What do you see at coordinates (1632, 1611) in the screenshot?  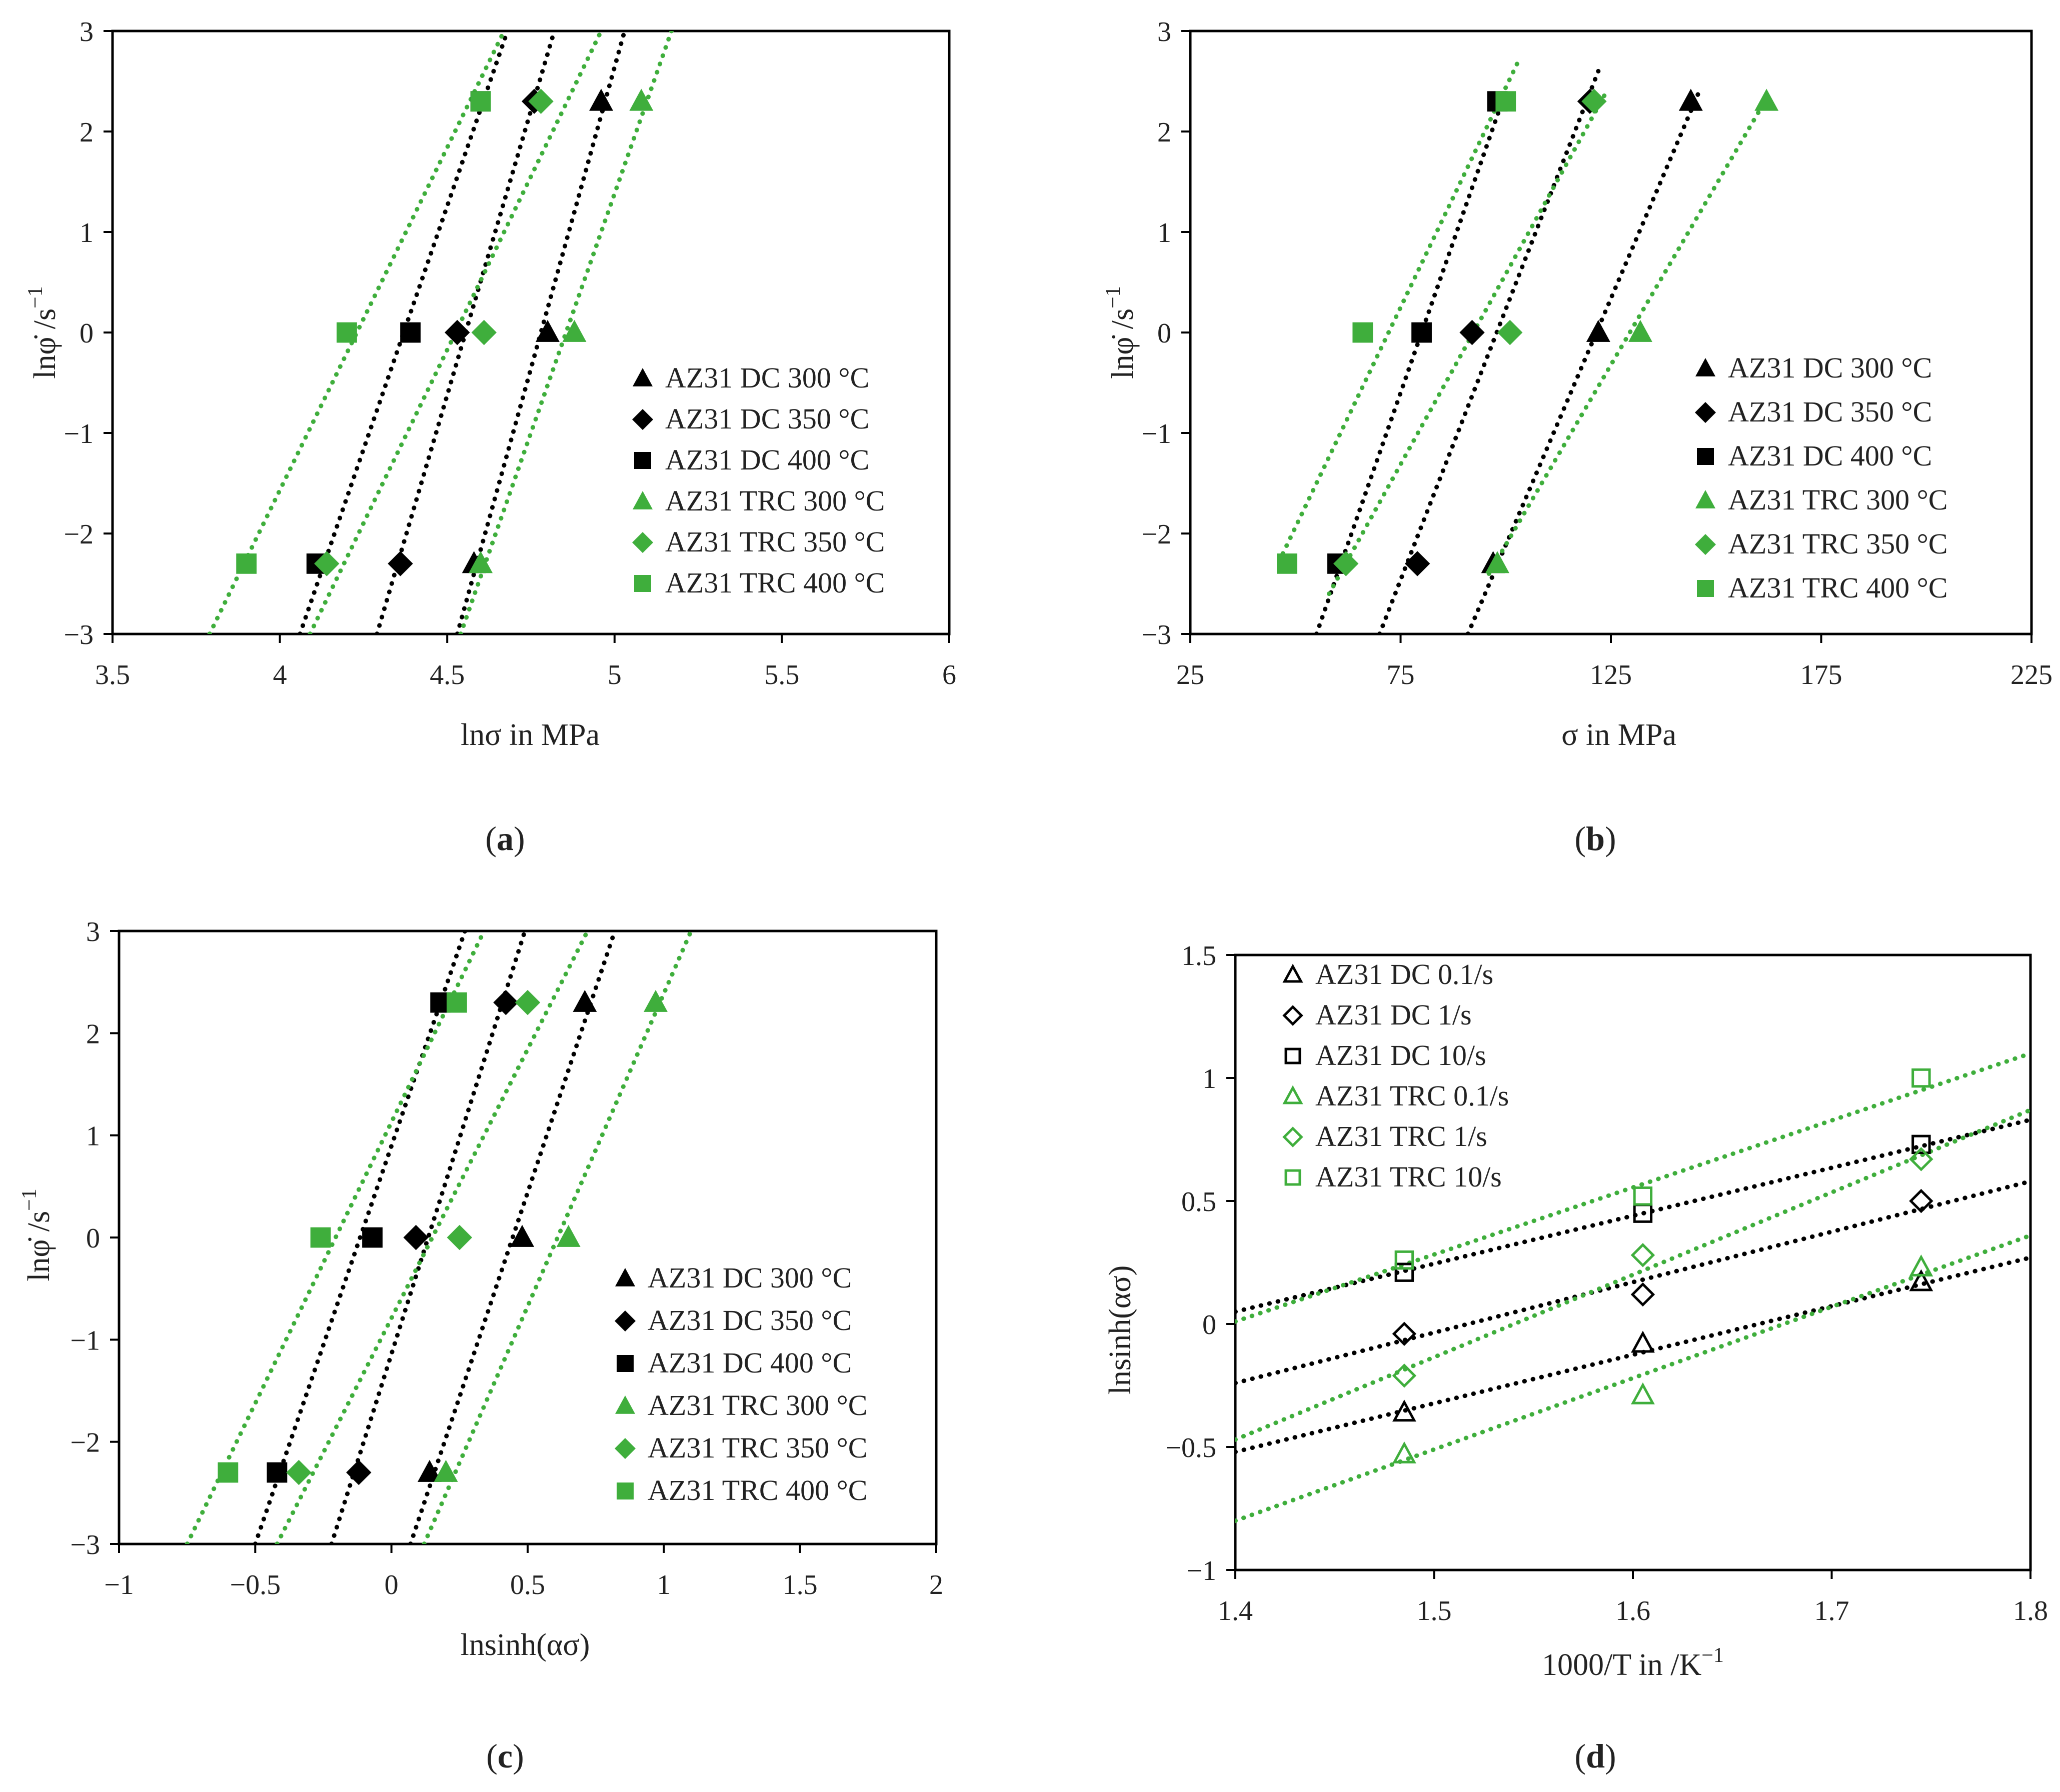 I see `x-tick-label: 1.6` at bounding box center [1632, 1611].